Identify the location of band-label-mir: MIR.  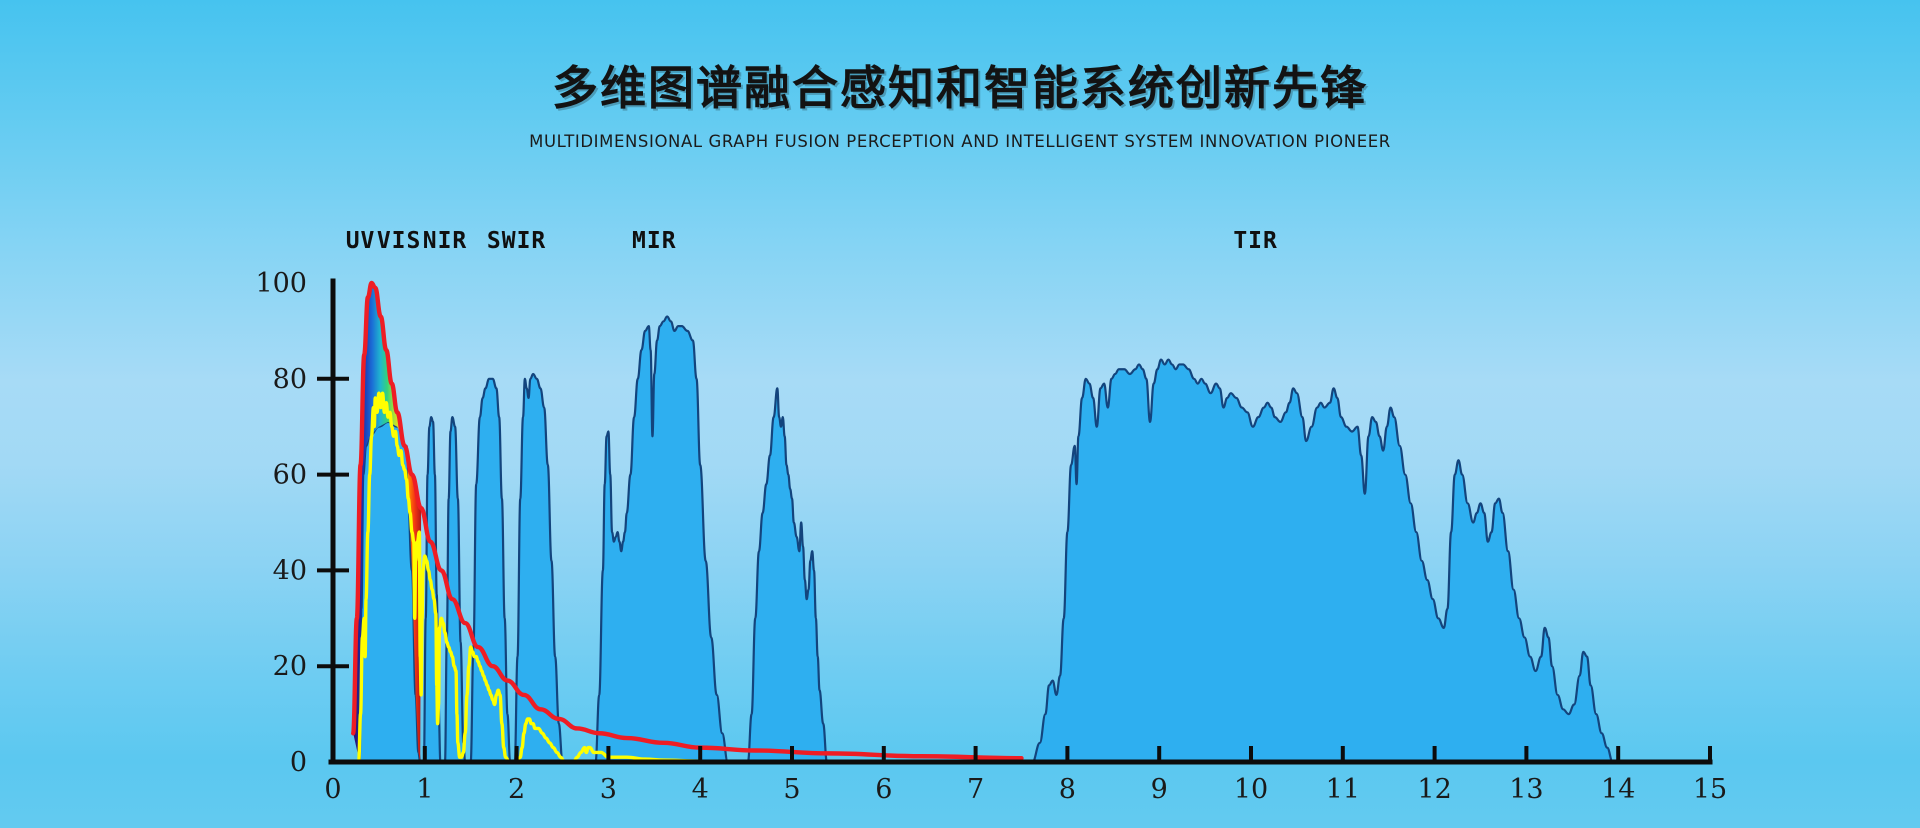
(654, 241).